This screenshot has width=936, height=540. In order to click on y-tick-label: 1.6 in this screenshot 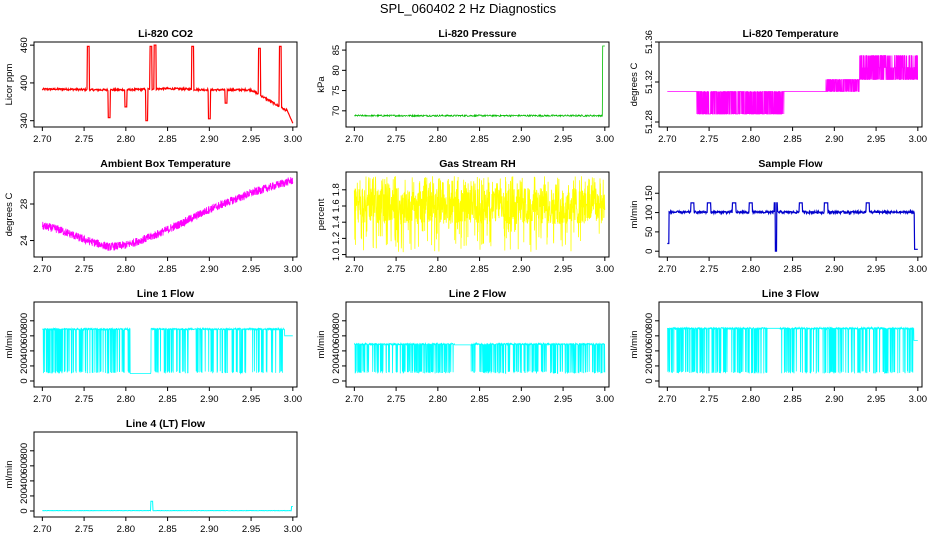, I will do `click(336, 205)`.